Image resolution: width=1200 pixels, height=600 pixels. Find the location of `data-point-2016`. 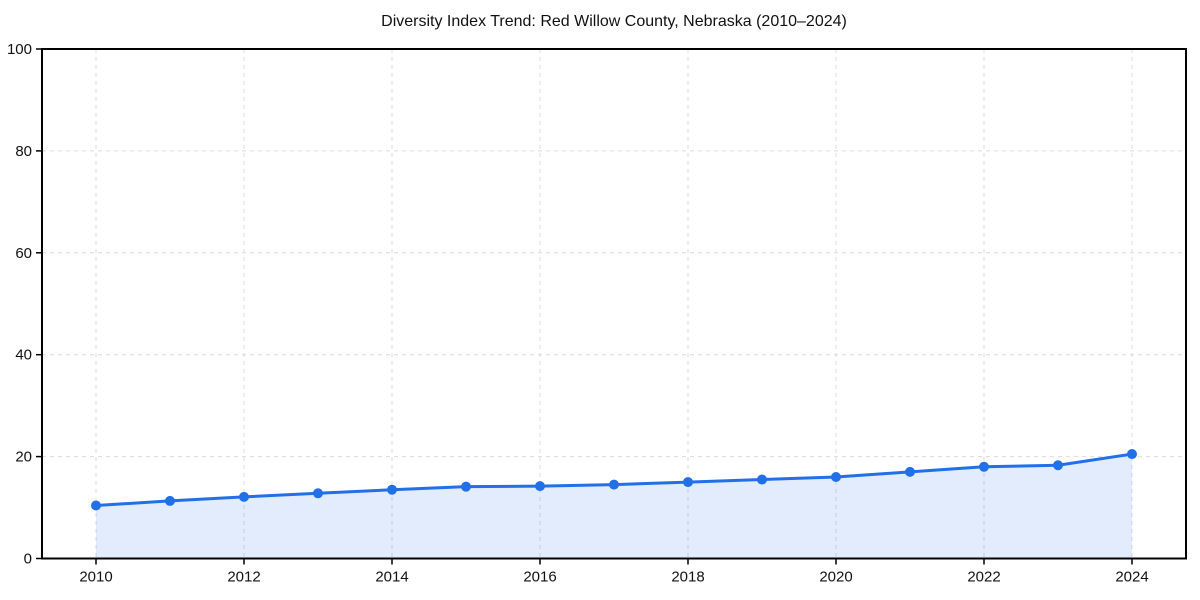

data-point-2016 is located at coordinates (540, 486).